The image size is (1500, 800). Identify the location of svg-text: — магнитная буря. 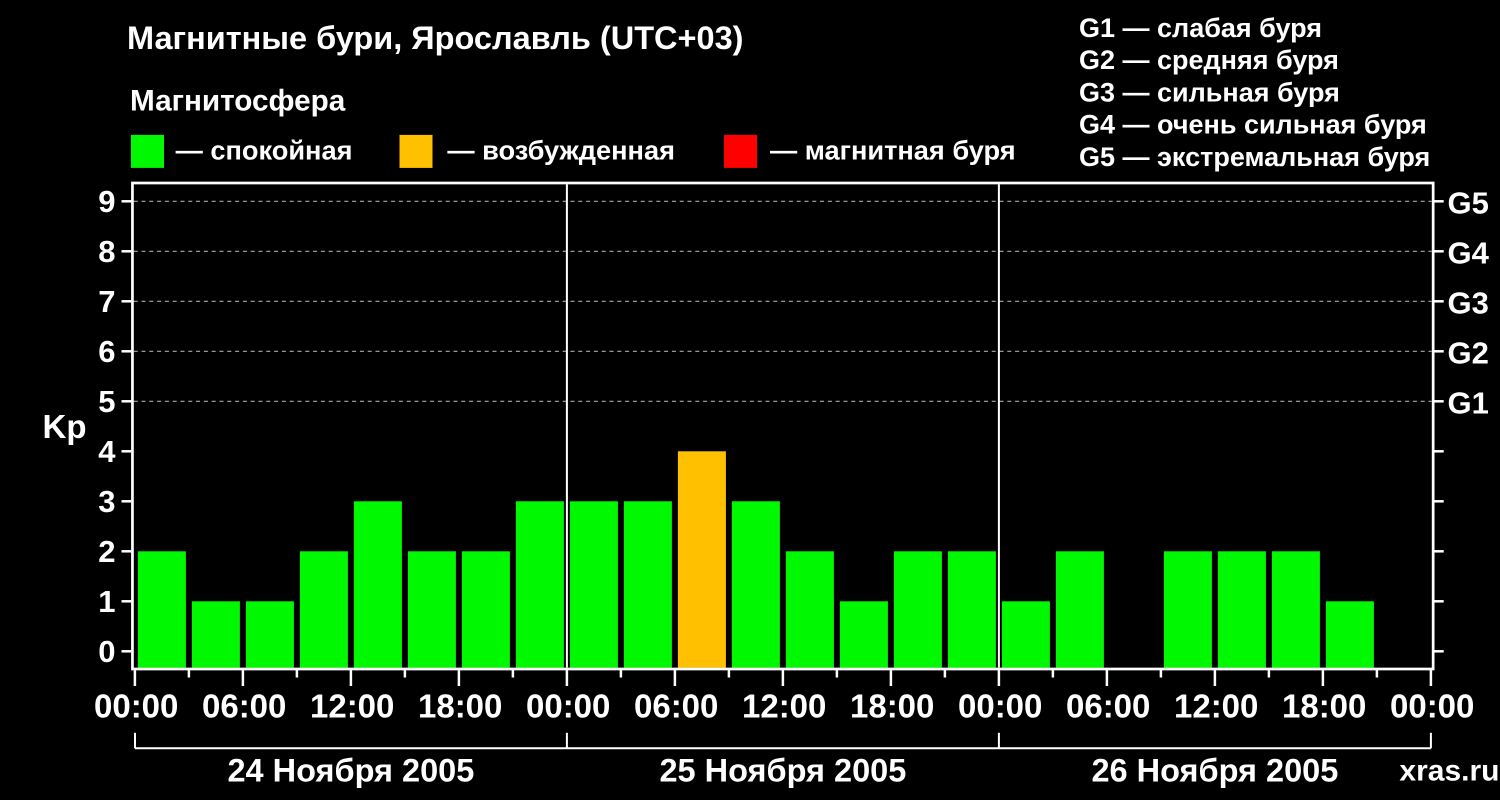
(893, 150).